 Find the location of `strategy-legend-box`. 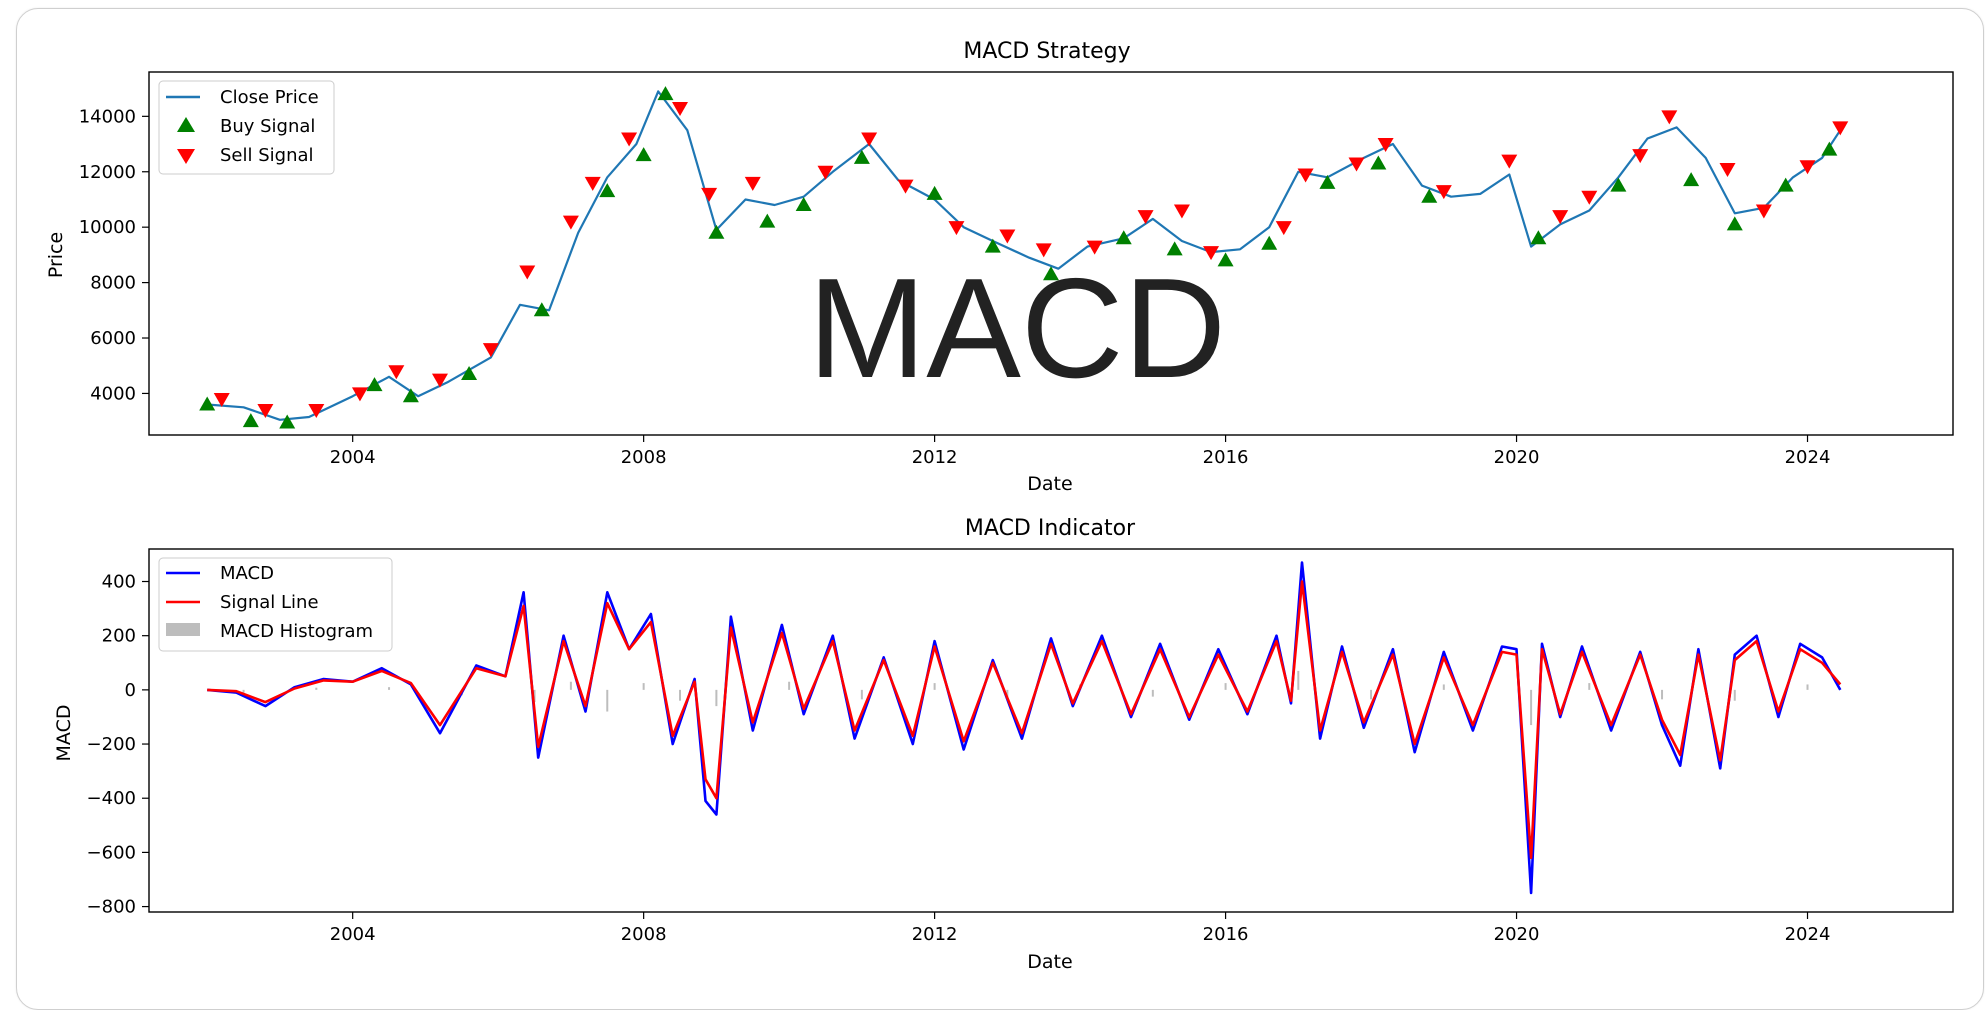

strategy-legend-box is located at coordinates (246, 127).